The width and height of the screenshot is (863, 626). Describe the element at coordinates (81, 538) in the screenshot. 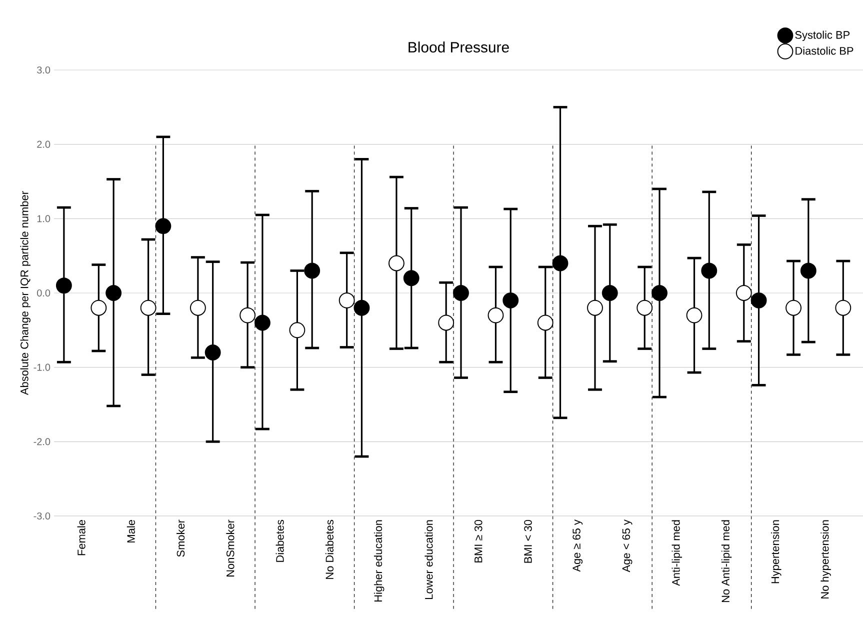

I see `x-tick-label: Female` at that location.